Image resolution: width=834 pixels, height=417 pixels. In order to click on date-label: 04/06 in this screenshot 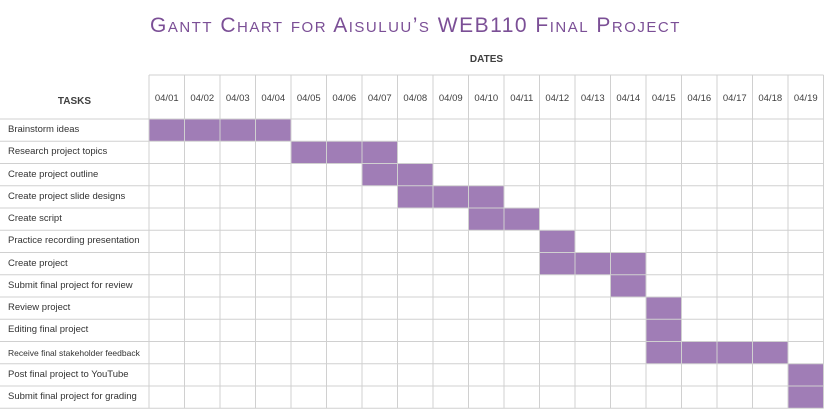, I will do `click(344, 98)`.